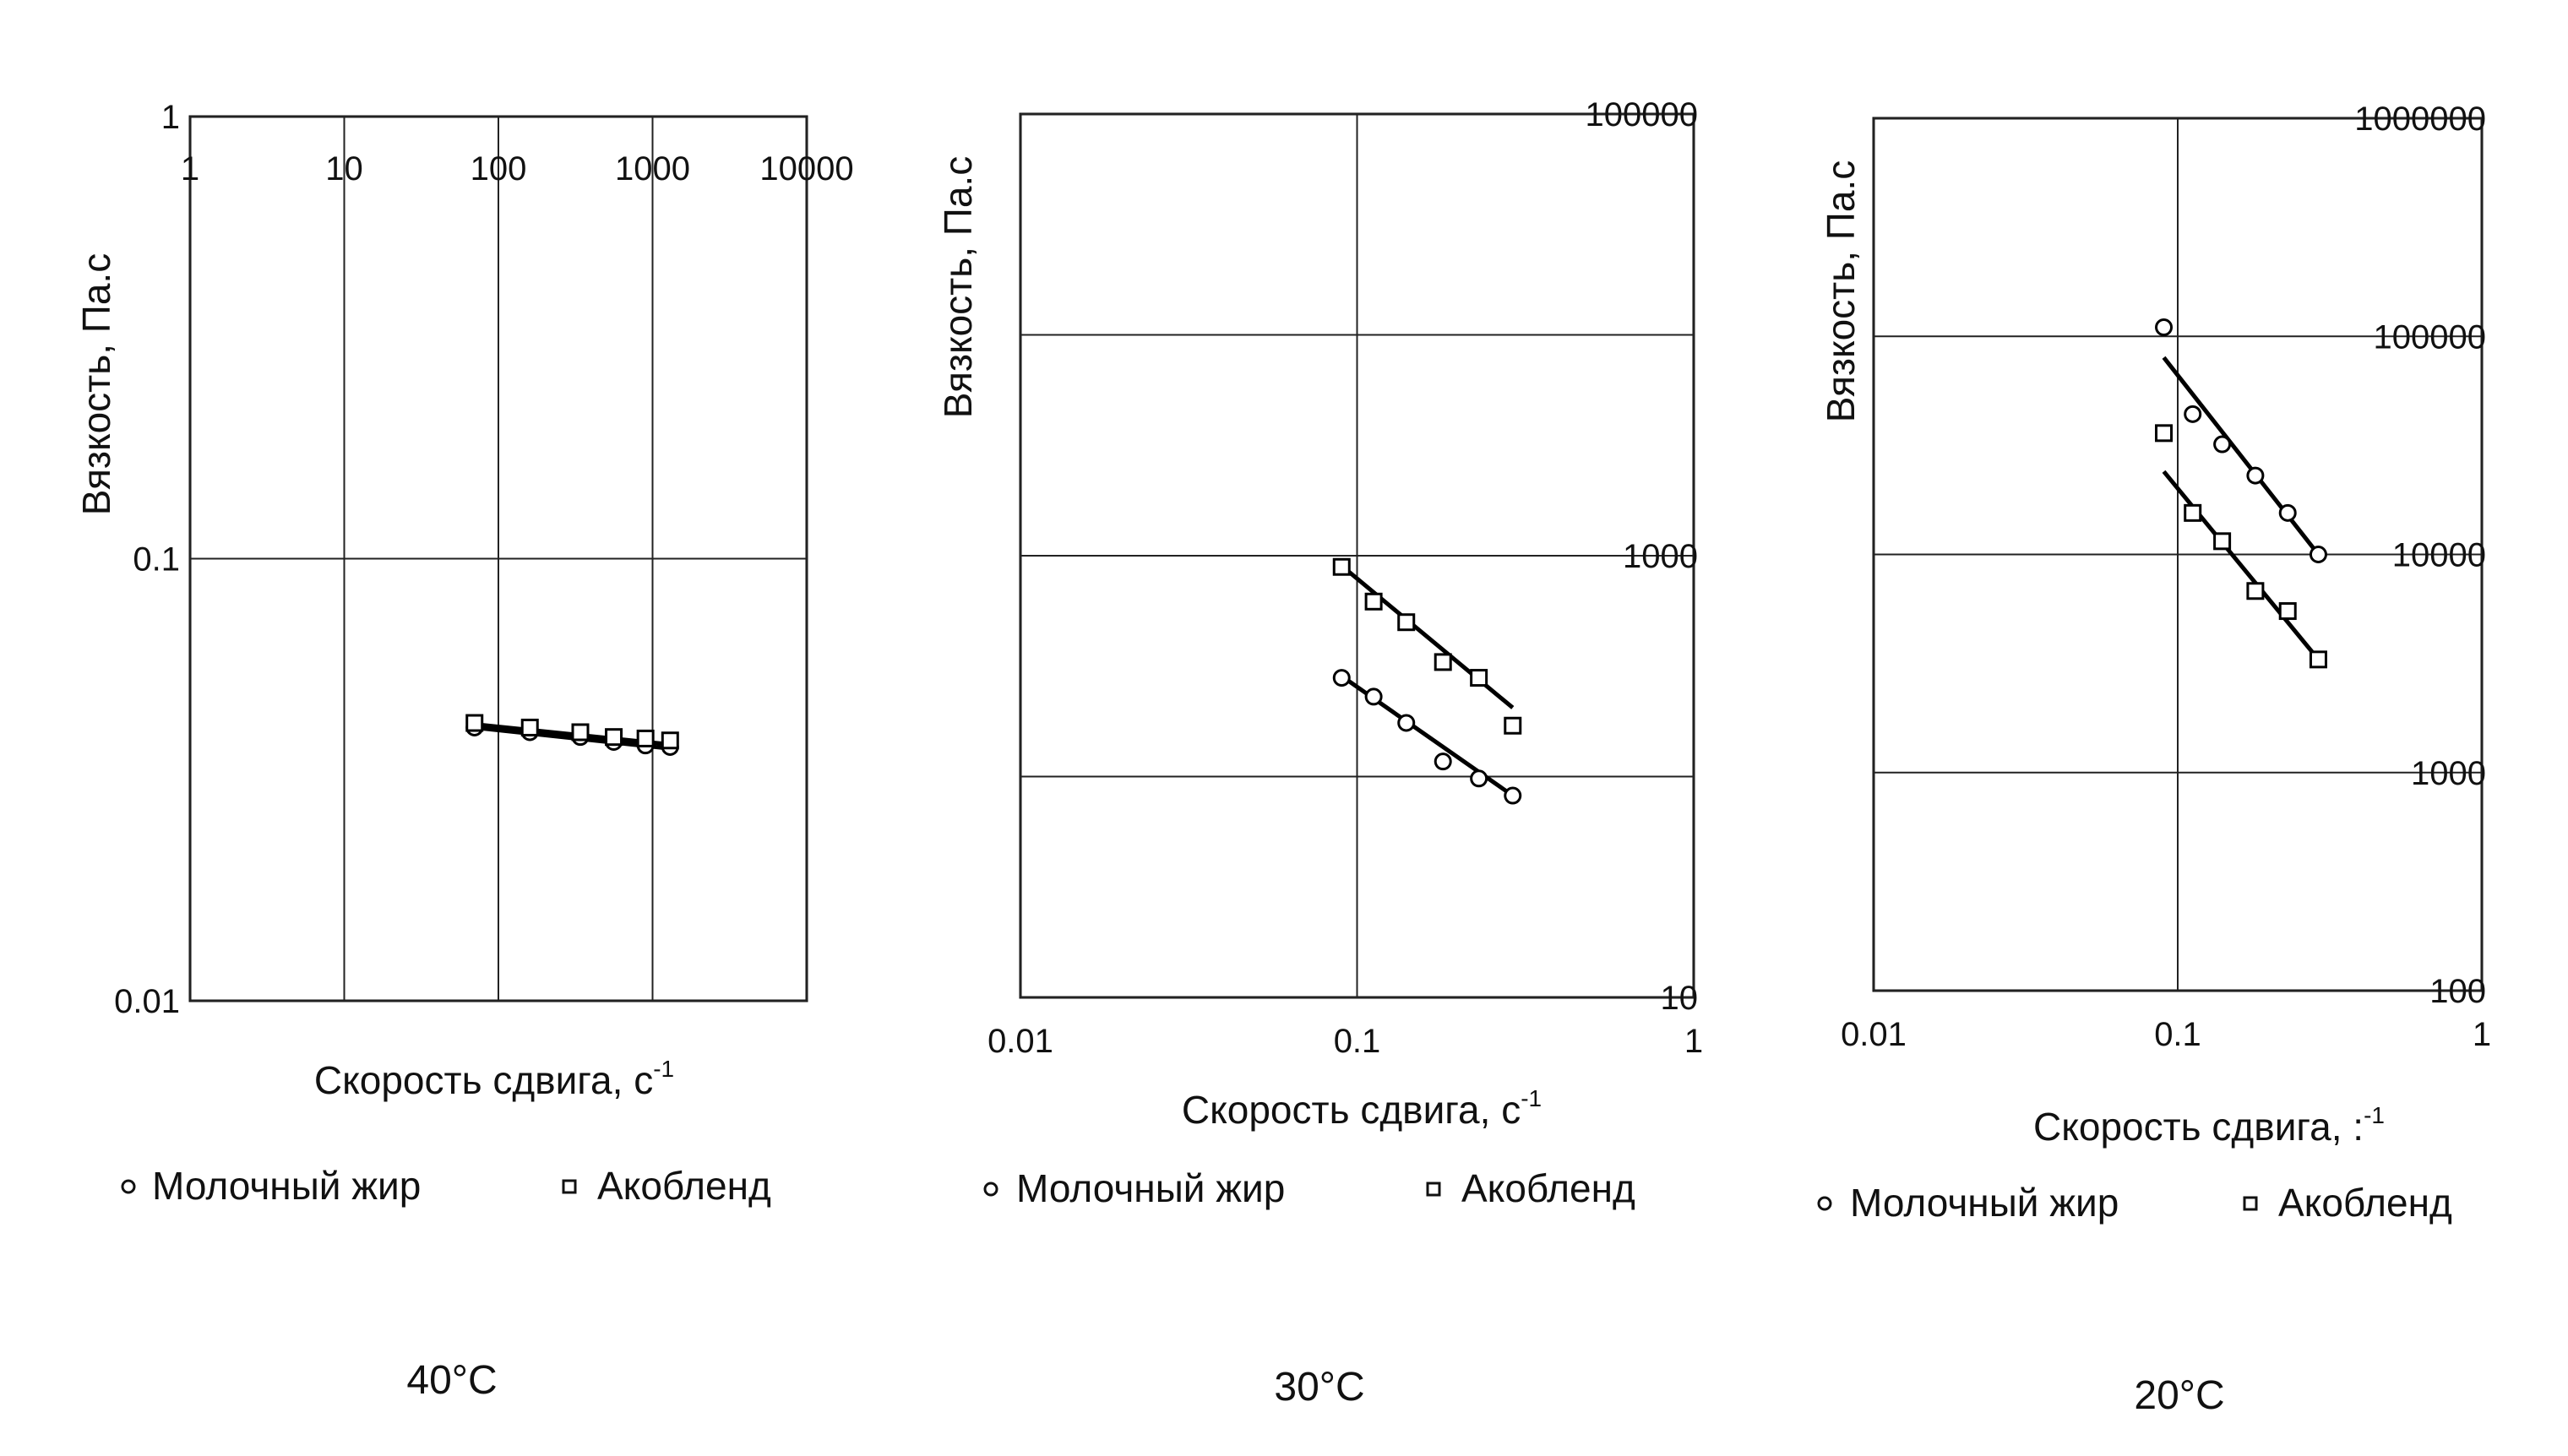  What do you see at coordinates (1319, 1387) in the screenshot?
I see `chart-caption: 30°C` at bounding box center [1319, 1387].